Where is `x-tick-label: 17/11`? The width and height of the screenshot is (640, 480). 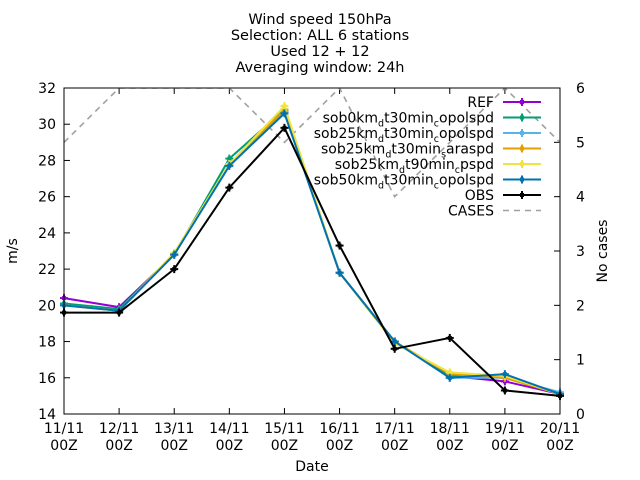
x-tick-label: 17/11 is located at coordinates (394, 429).